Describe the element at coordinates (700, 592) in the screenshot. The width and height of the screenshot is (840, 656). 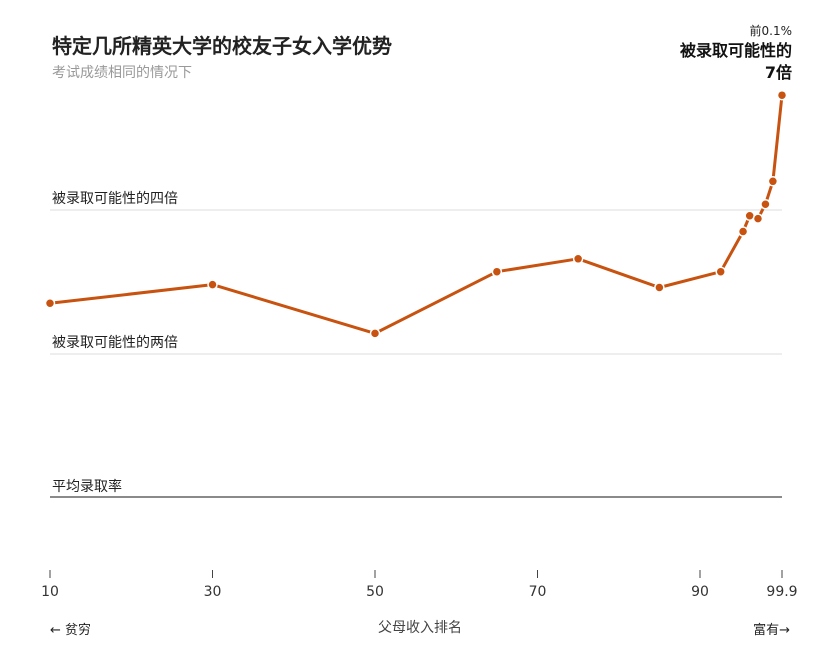
I see `x-tick-label: 90` at that location.